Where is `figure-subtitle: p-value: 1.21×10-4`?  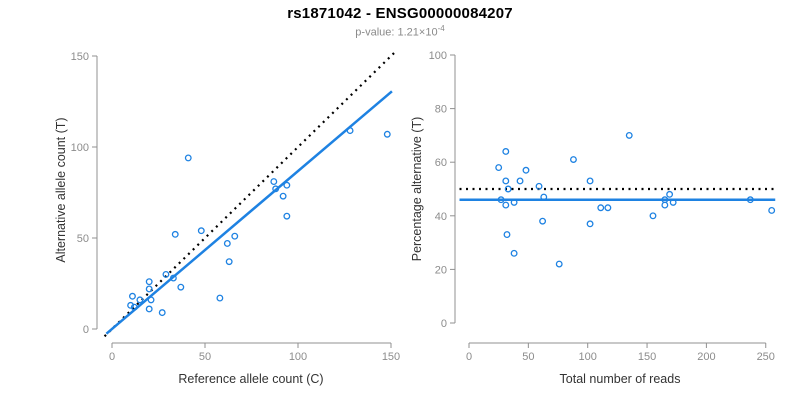
figure-subtitle: p-value: 1.21×10-4 is located at coordinates (400, 31).